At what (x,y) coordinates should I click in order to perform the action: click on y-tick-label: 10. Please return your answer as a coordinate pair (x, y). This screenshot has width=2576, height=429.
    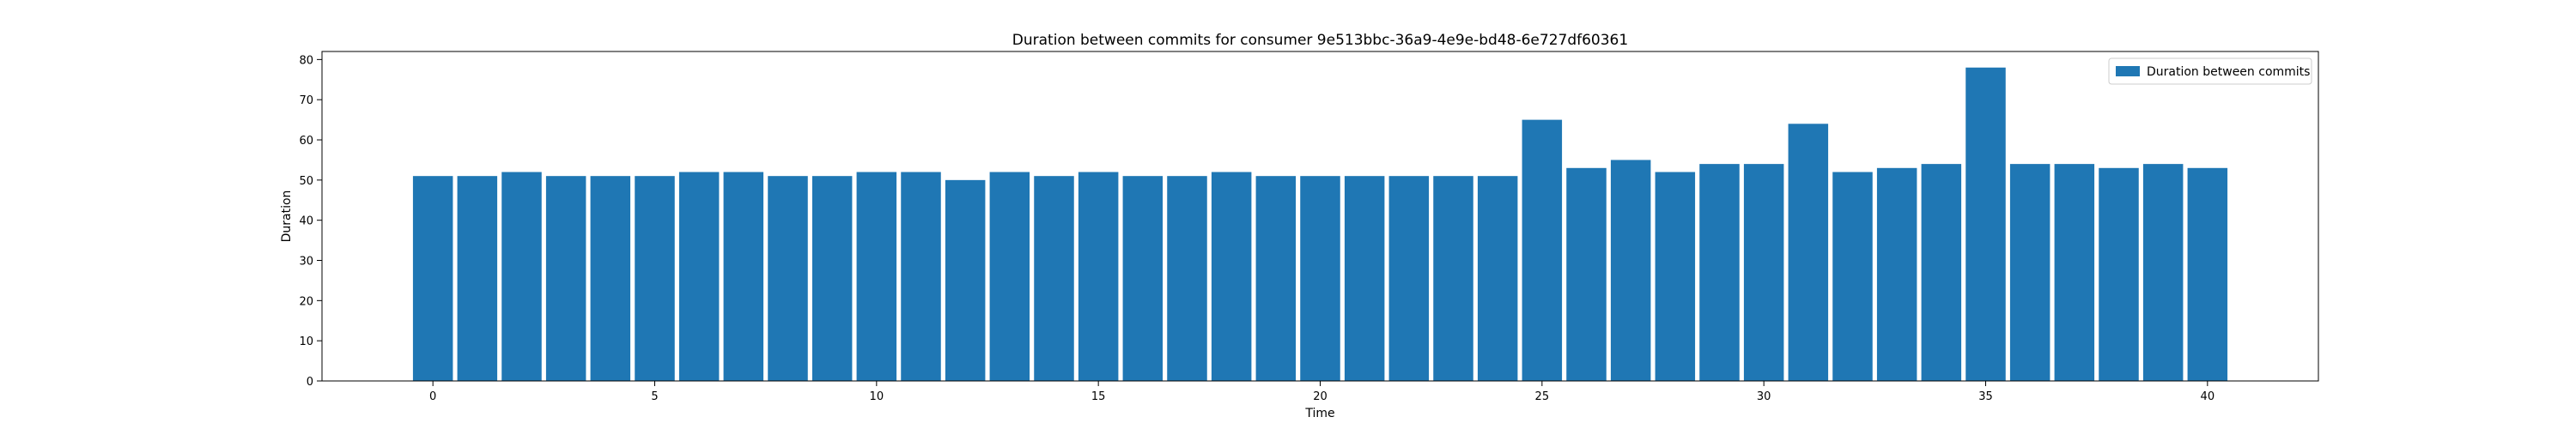
    Looking at the image, I should click on (306, 341).